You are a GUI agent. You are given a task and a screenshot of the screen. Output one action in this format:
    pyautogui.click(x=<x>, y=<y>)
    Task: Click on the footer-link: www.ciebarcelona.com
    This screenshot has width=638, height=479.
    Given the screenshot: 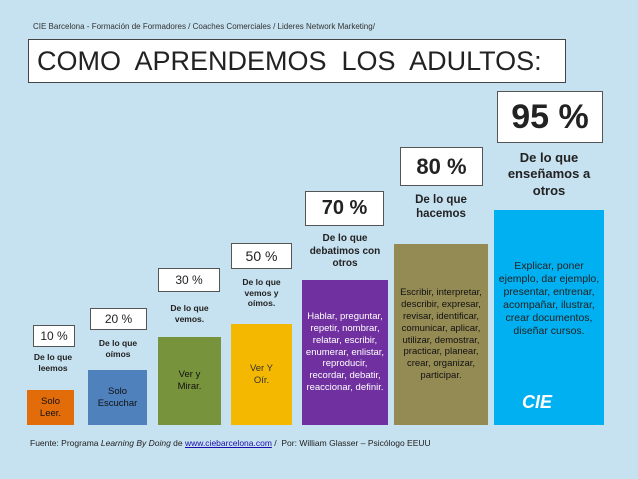 What is the action you would take?
    pyautogui.click(x=228, y=443)
    